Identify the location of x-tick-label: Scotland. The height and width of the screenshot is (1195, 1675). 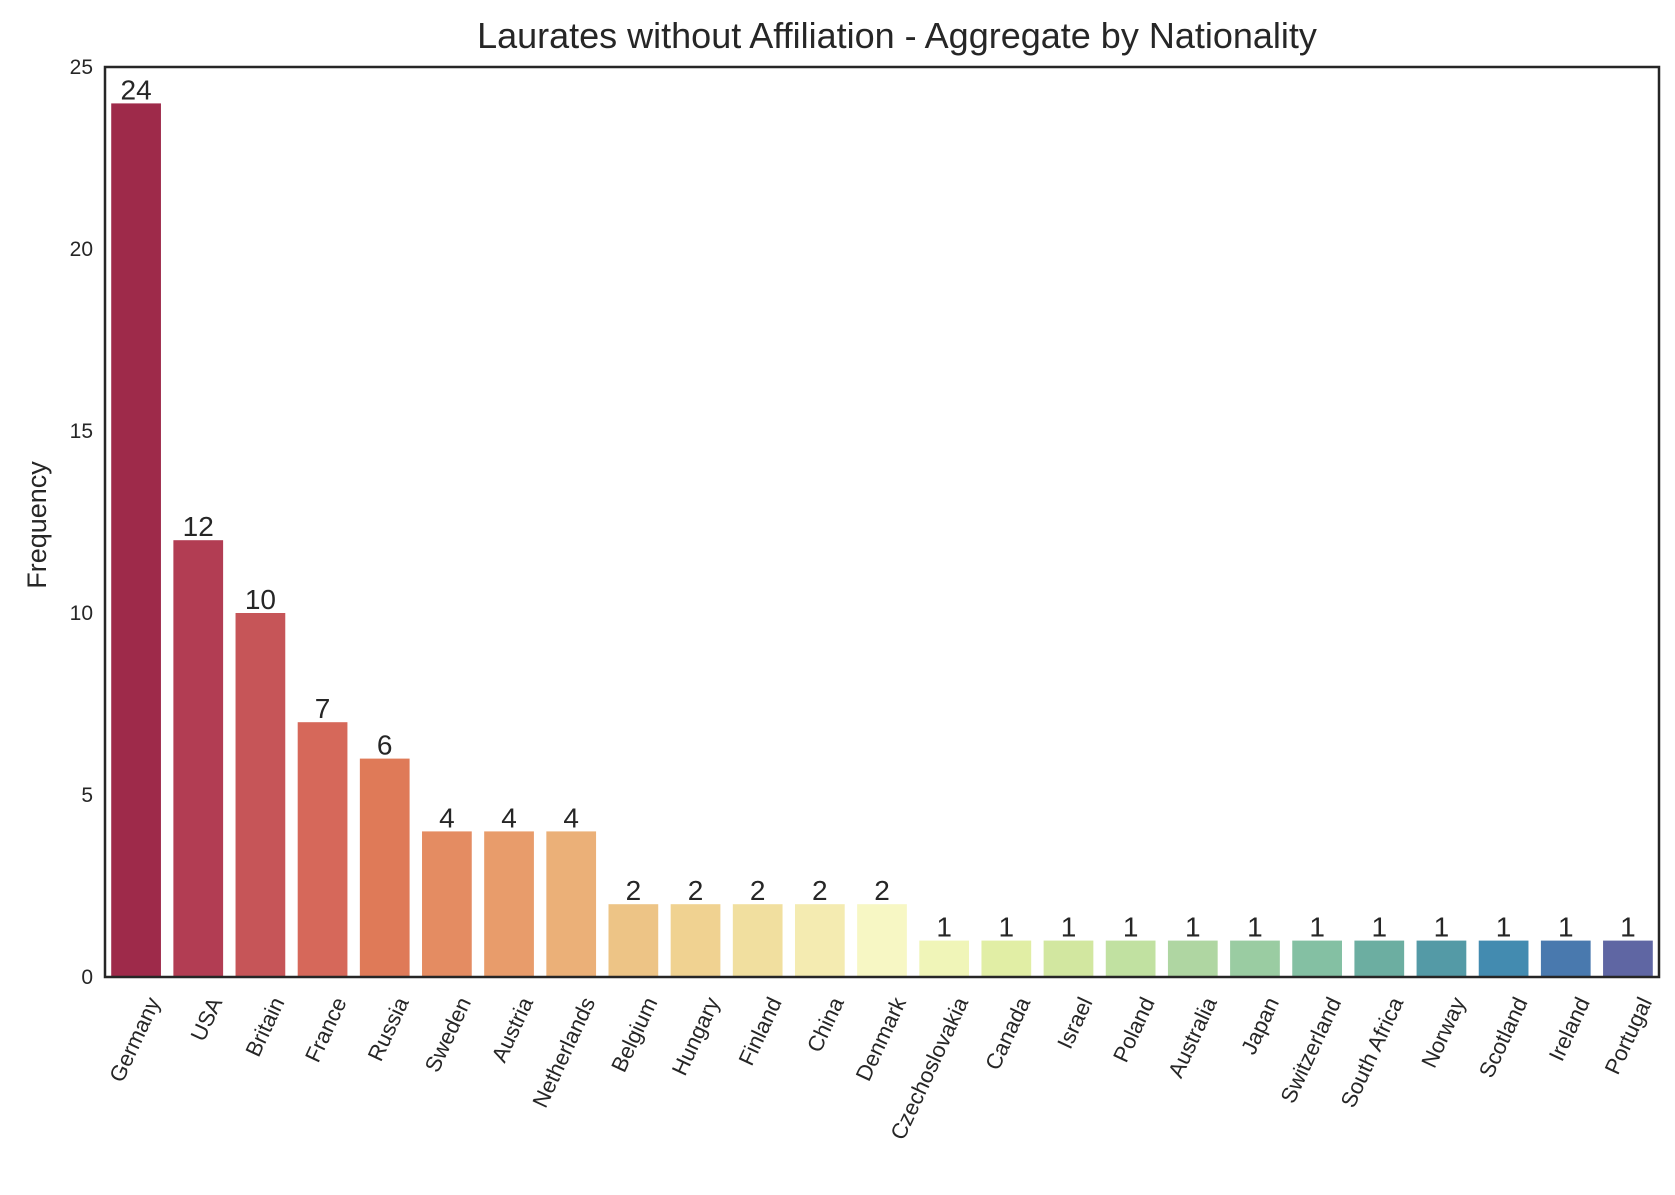
(1503, 1037).